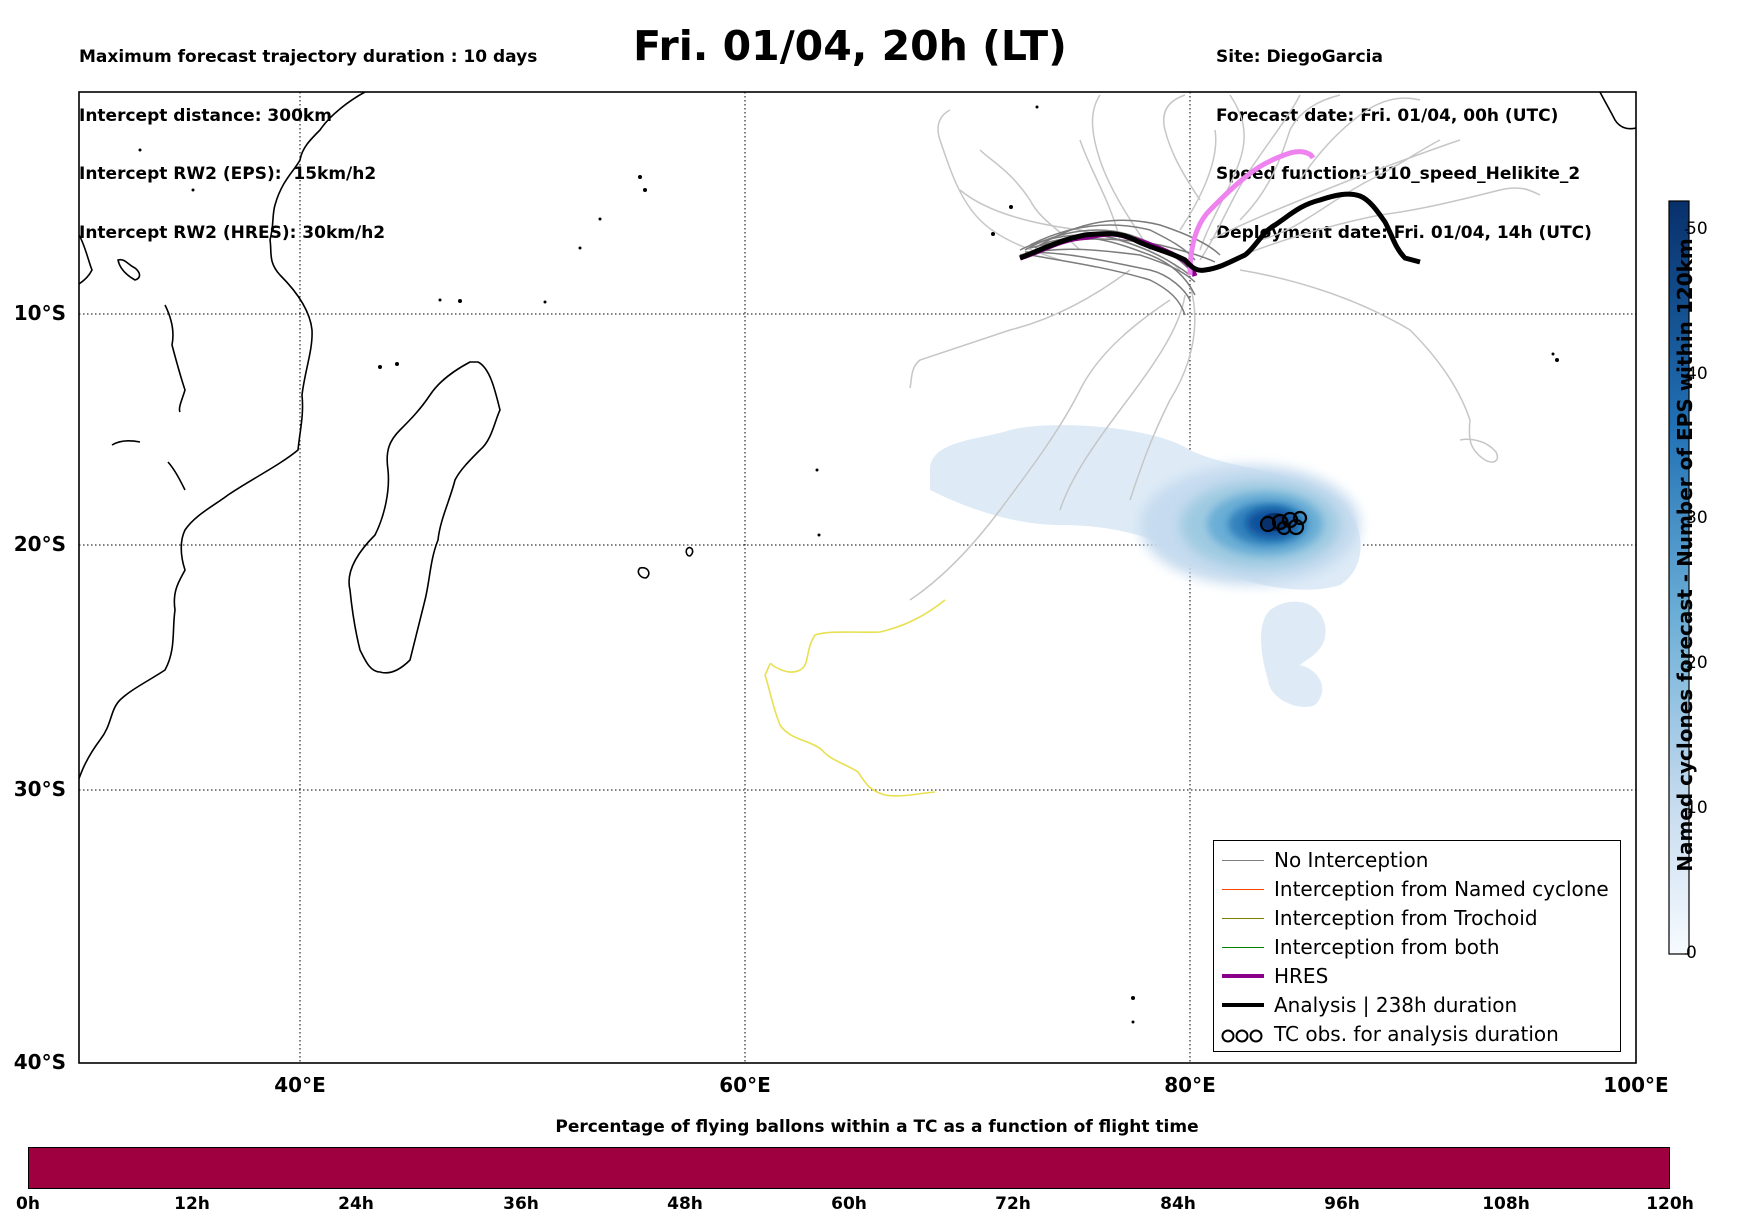 The height and width of the screenshot is (1223, 1754). Describe the element at coordinates (1301, 976) in the screenshot. I see `legend-label: HRES` at that location.